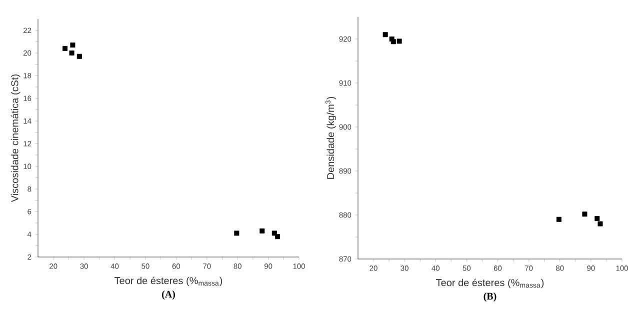  I want to click on text: (A), so click(168, 295).